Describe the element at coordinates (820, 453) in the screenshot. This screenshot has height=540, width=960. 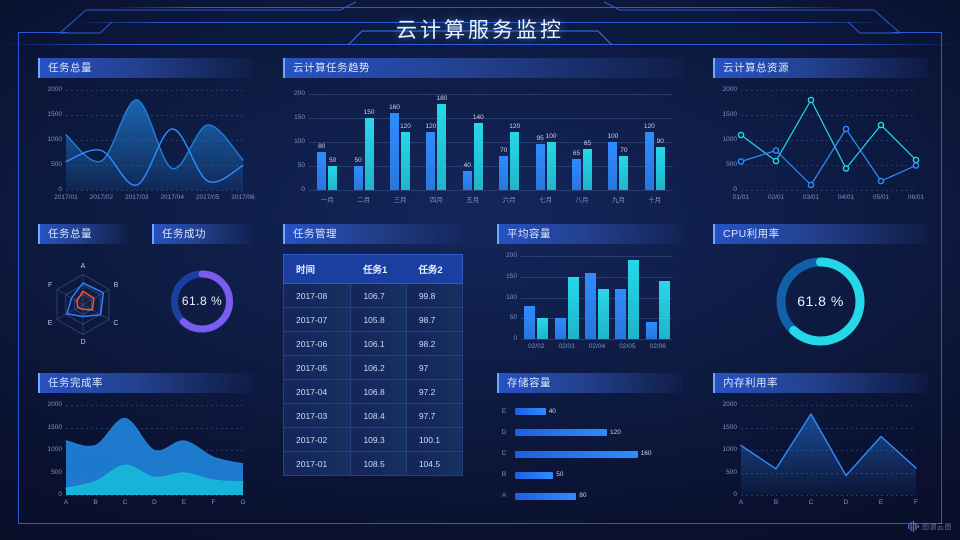
I see `chart-area: 0 500 1000 1500 2000 A B C D E F` at that location.